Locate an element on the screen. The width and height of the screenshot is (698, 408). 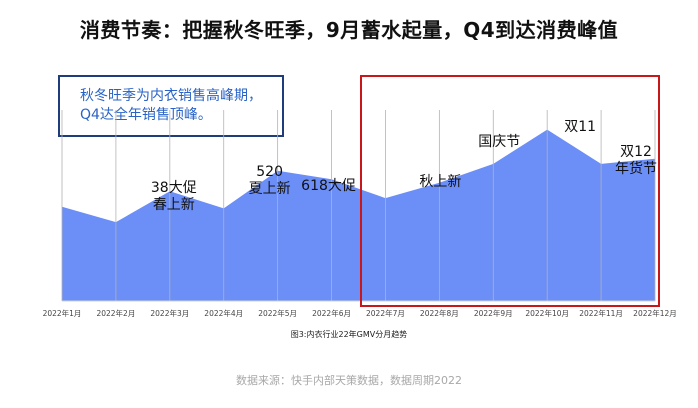
x-tick-label: 2022年6月 is located at coordinates (331, 313).